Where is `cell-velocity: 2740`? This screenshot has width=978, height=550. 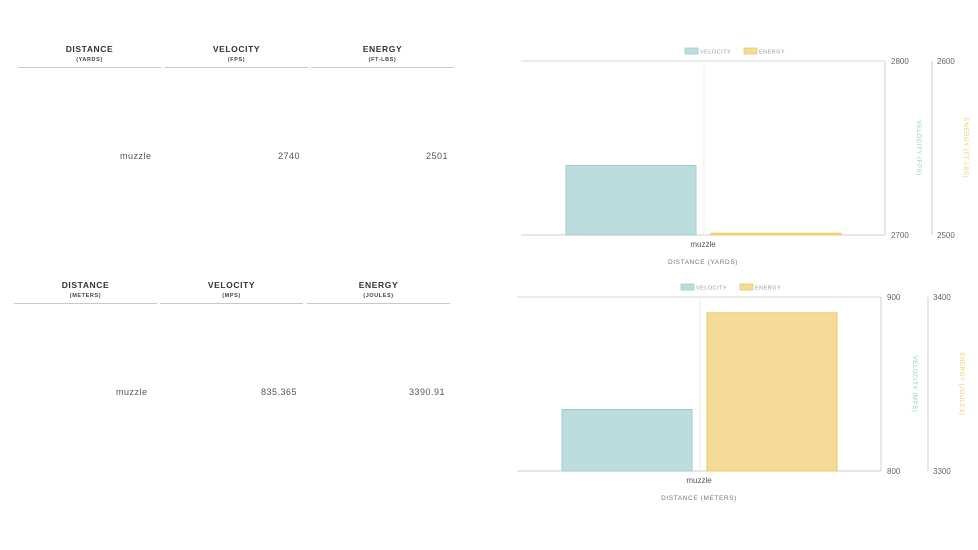
cell-velocity: 2740 is located at coordinates (289, 156).